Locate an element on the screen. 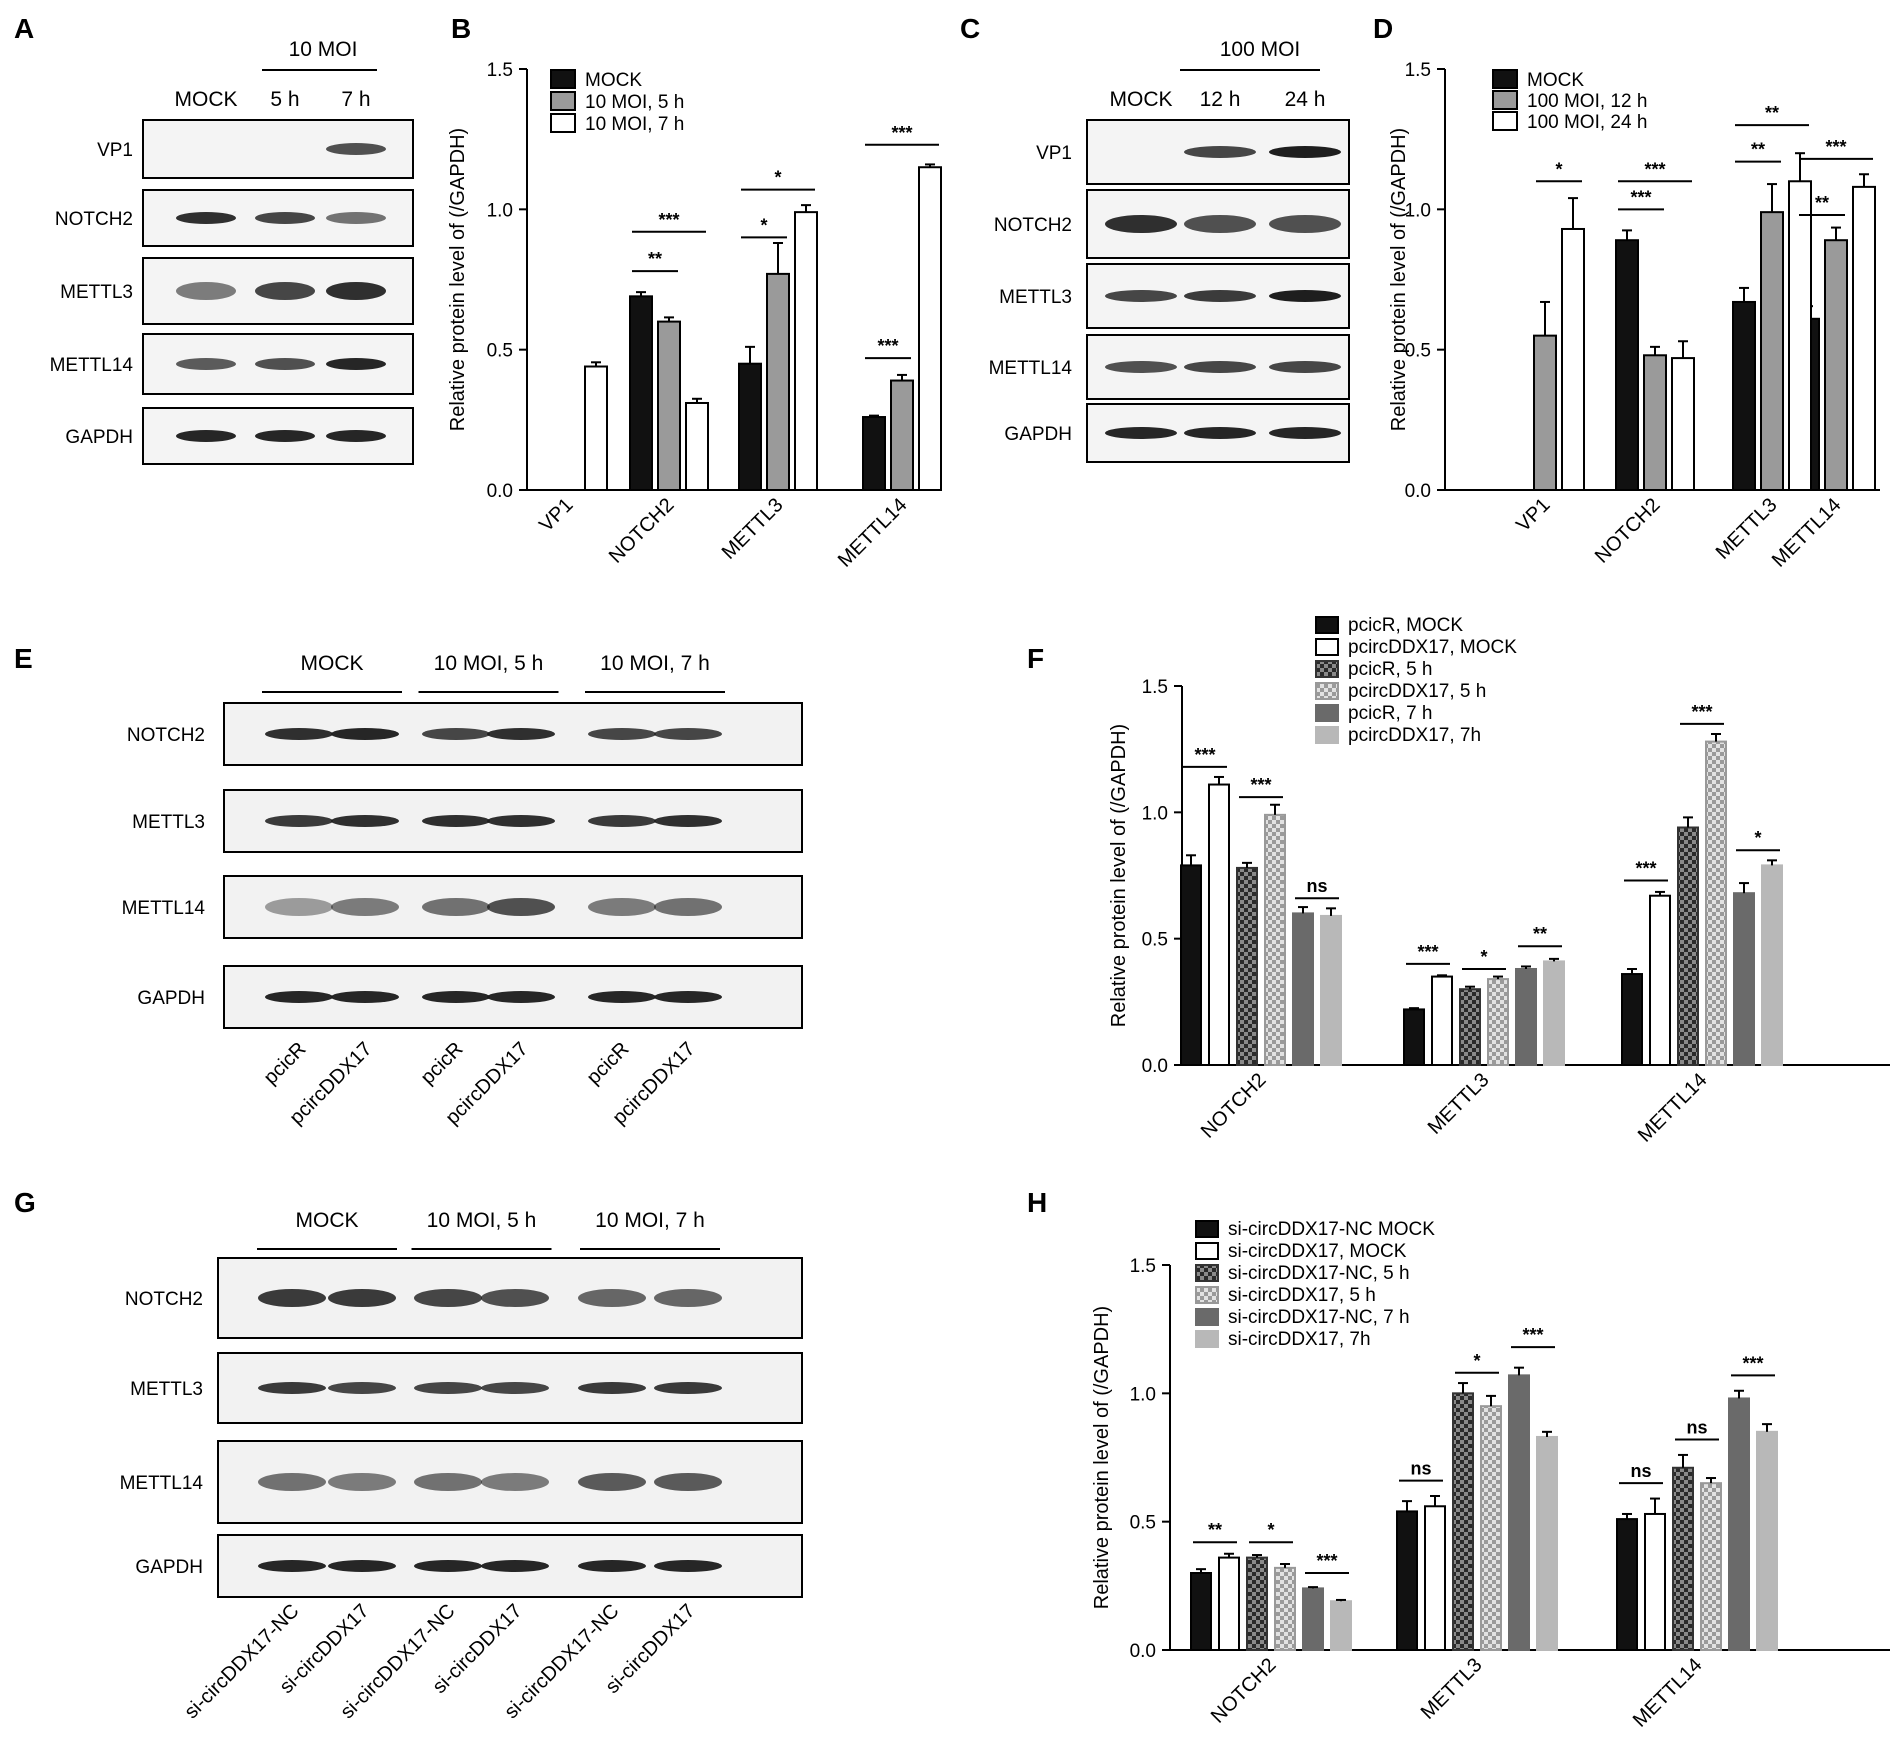 This screenshot has height=1742, width=1904. bar-NOTCH2-s4 is located at coordinates (1313, 1619).